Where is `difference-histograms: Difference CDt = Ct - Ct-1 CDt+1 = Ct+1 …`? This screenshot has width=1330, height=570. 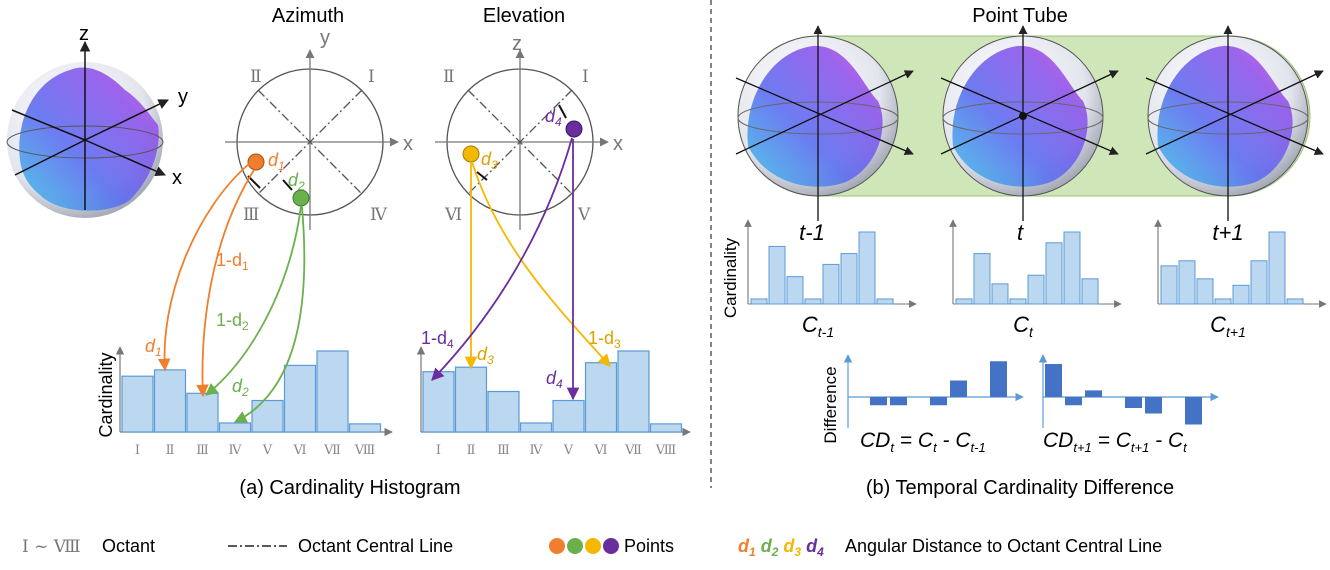 difference-histograms: Difference CDt = Ct - Ct-1 CDt+1 = Ct+1 … is located at coordinates (1020, 404).